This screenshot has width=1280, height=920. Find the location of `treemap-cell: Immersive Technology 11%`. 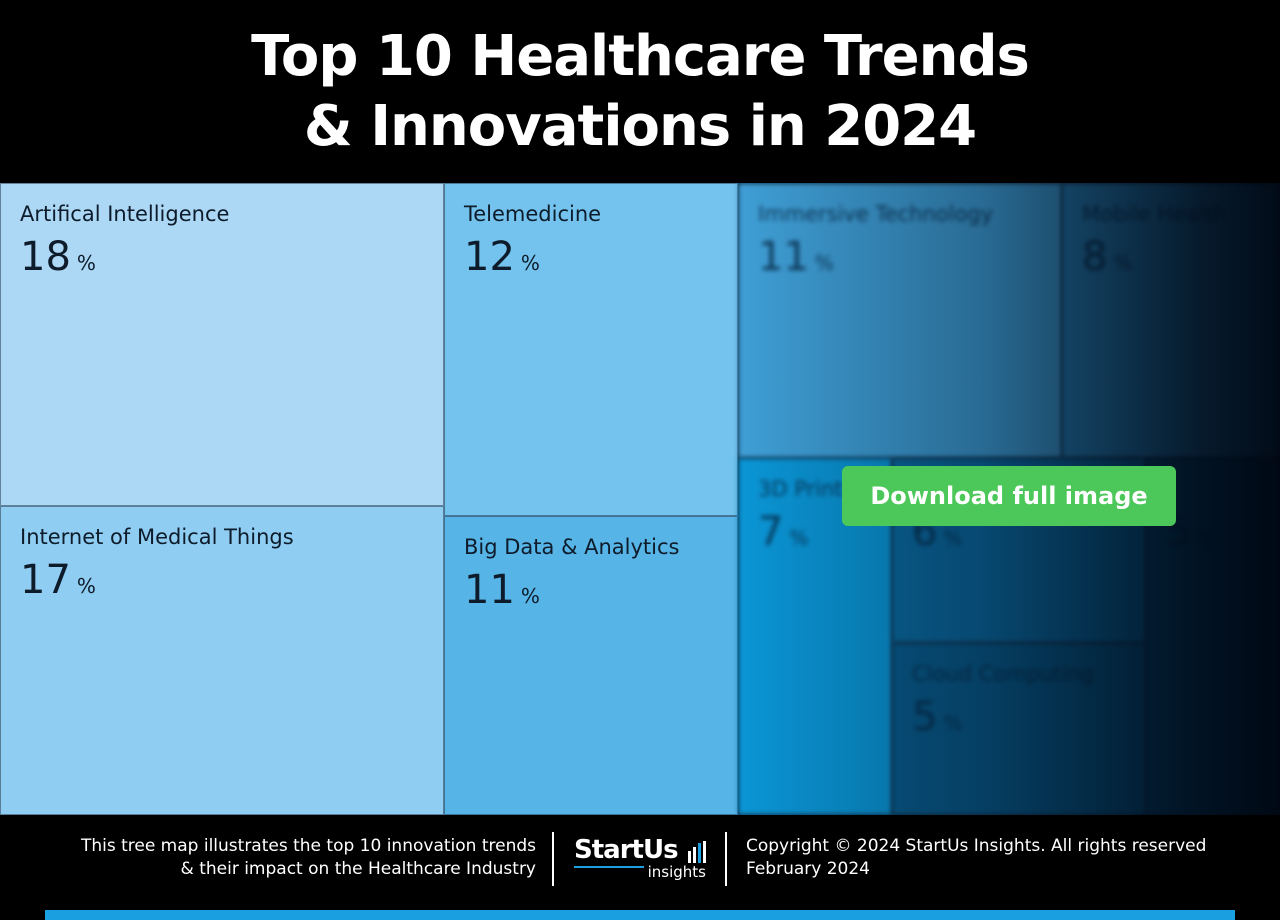

treemap-cell: Immersive Technology 11% is located at coordinates (900, 320).